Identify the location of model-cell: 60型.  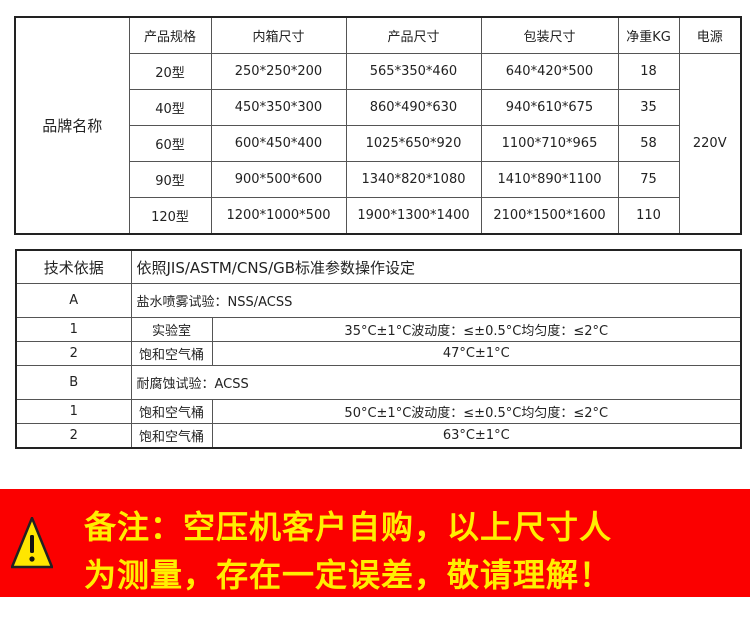
(170, 143).